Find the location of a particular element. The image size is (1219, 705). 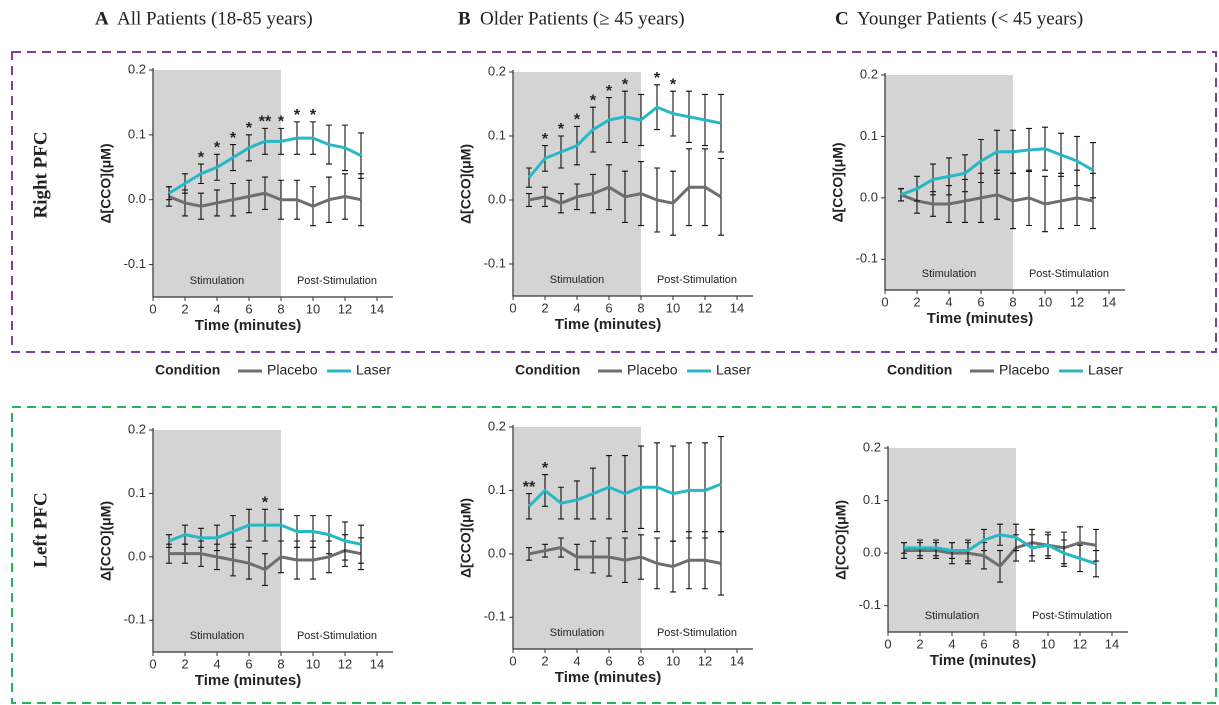

panel-letter: B is located at coordinates (464, 18).